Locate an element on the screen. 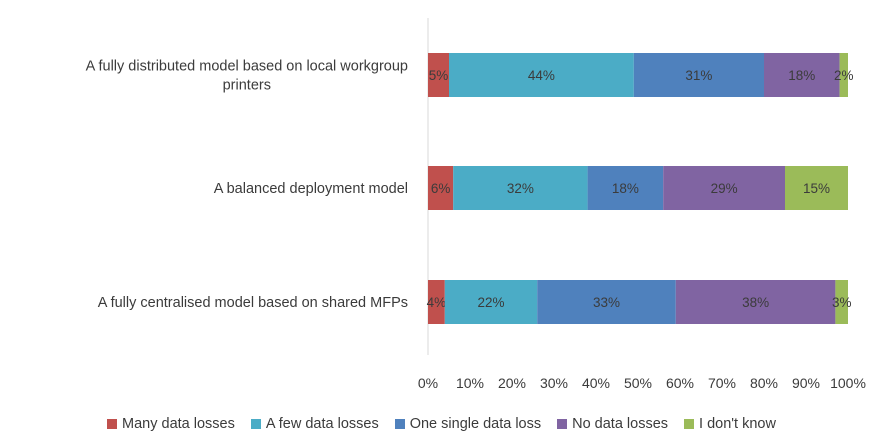 This screenshot has width=883, height=447. legend-label: No data losses is located at coordinates (620, 424).